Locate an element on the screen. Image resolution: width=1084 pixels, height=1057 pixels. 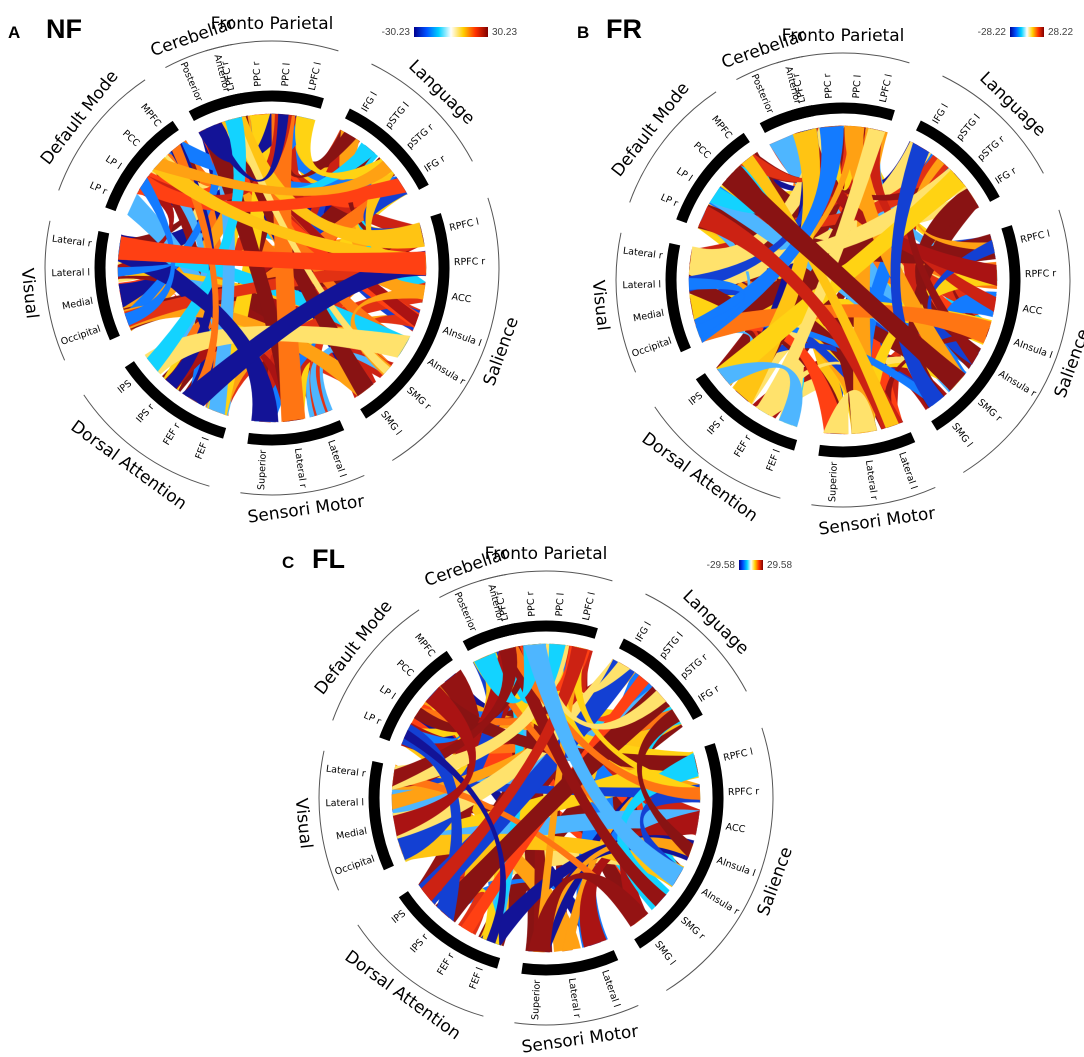
panel-condition: NF is located at coordinates (64, 29).